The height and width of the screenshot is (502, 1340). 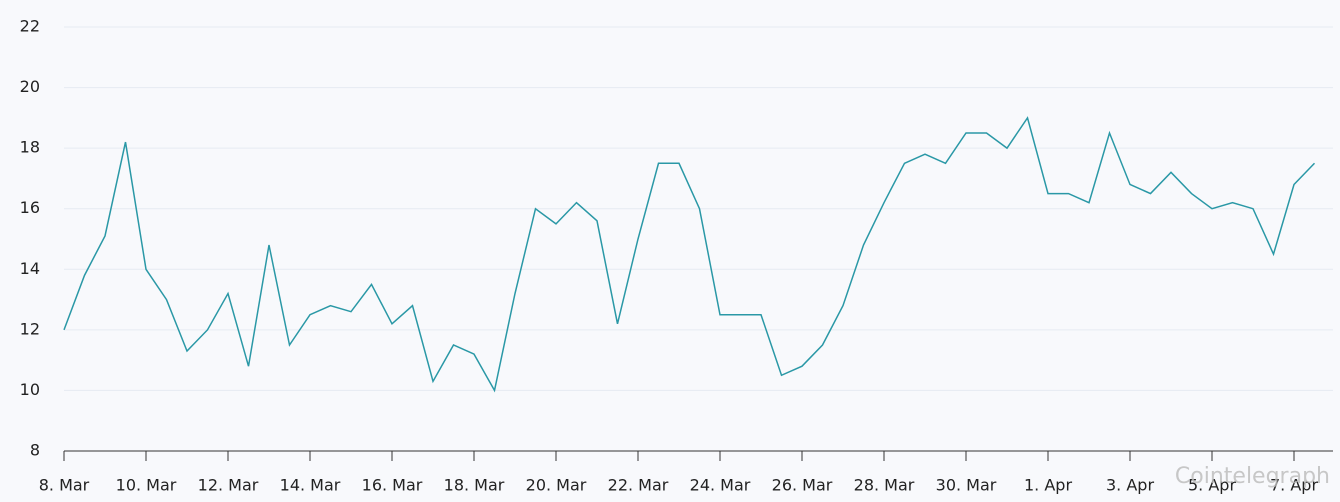 What do you see at coordinates (30, 328) in the screenshot?
I see `y-tick-label: 12` at bounding box center [30, 328].